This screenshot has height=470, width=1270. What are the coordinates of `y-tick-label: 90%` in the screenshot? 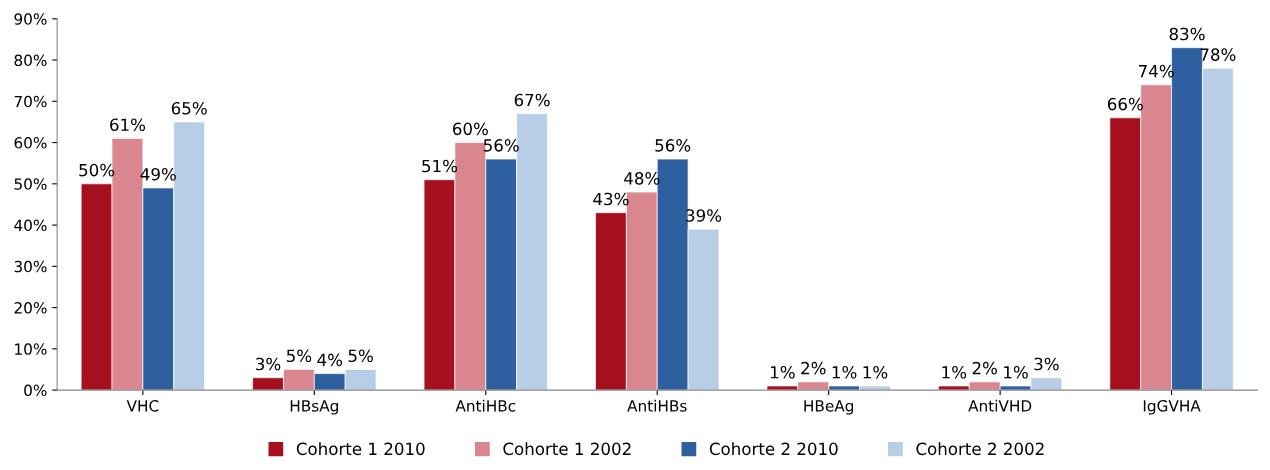 It's located at (30, 19).